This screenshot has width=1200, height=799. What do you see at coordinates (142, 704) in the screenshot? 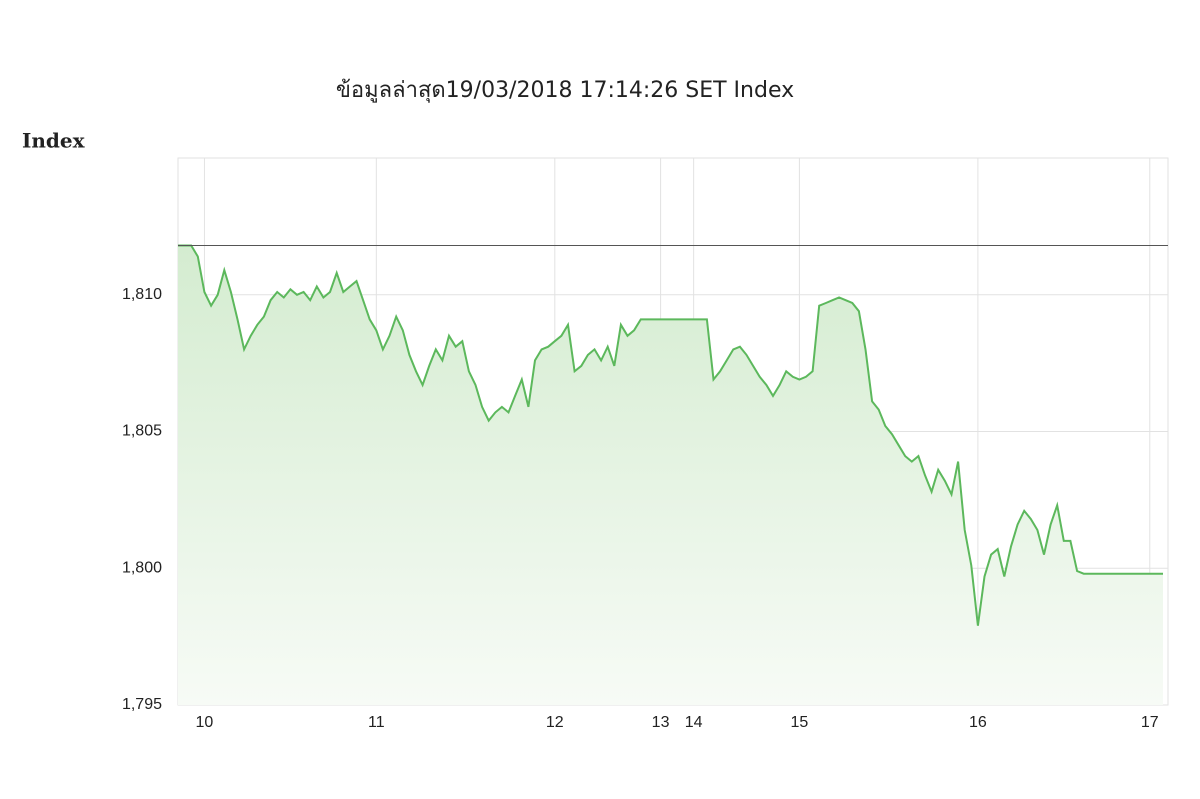
I see `y-tick-label: 1,795` at bounding box center [142, 704].